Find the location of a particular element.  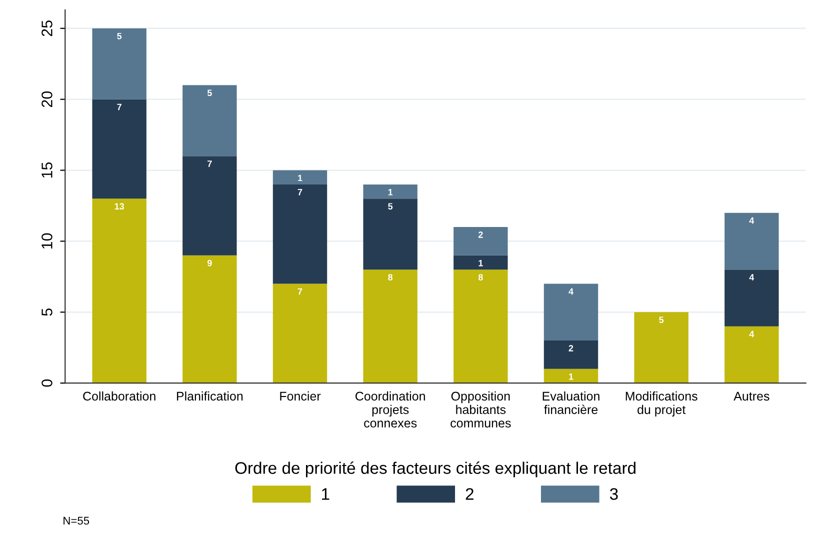

x-tick-label: Autres is located at coordinates (752, 396).